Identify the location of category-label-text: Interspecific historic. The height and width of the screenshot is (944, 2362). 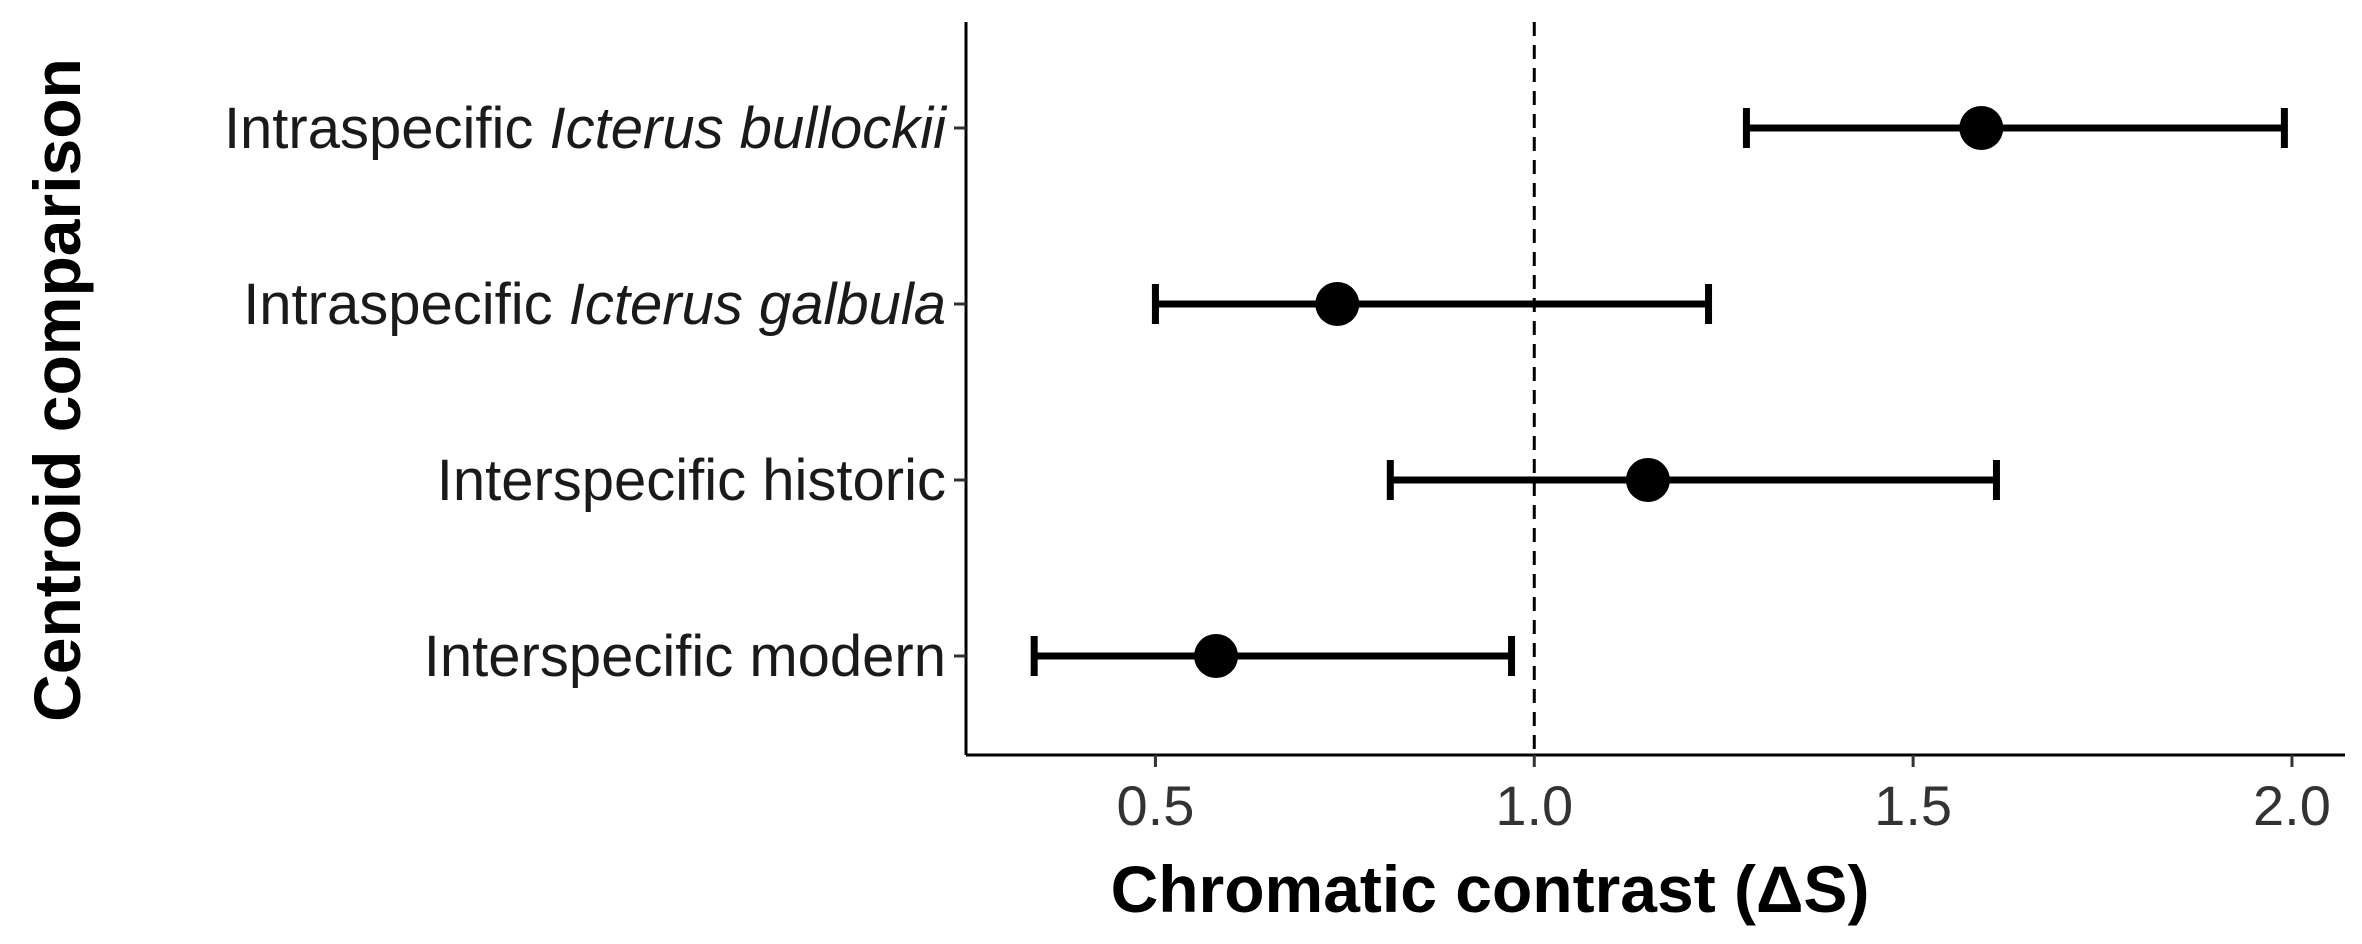
(691, 480).